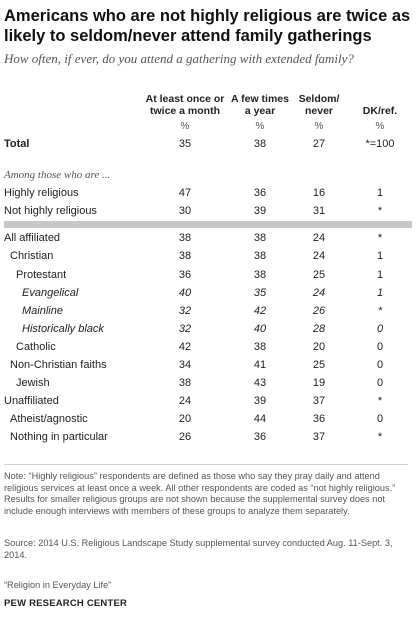 This screenshot has height=625, width=416. I want to click on row-label: Non-Christian faiths, so click(58, 364).